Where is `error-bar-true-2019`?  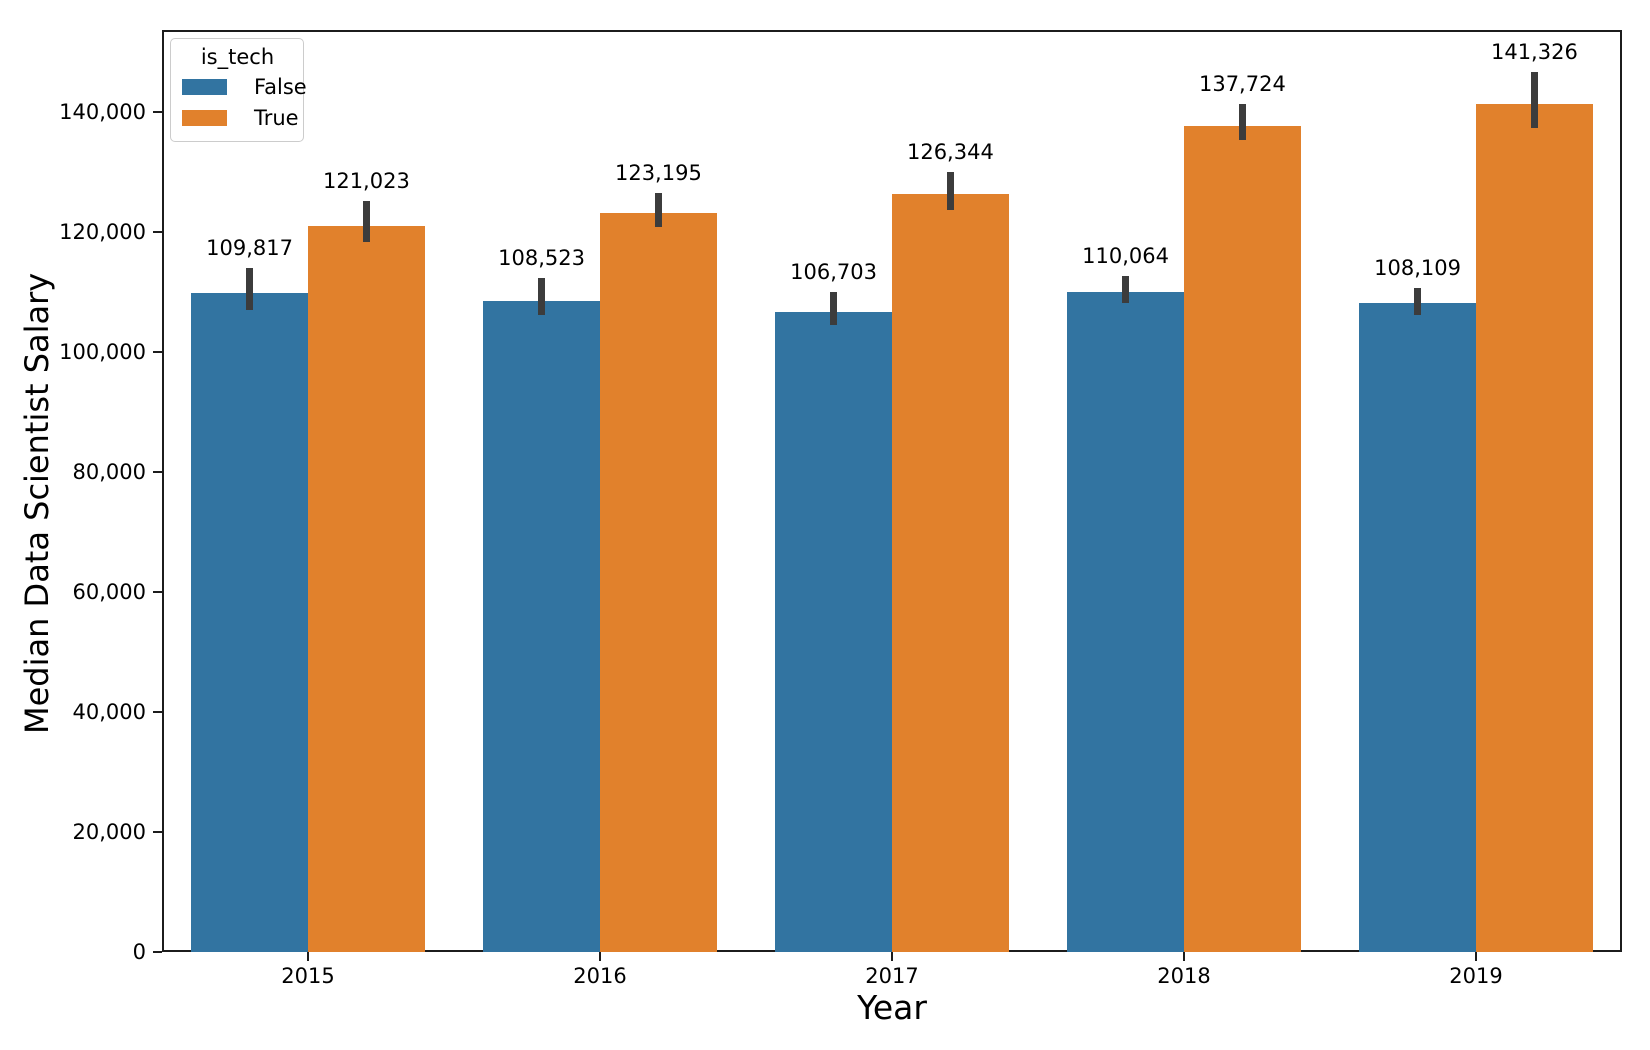 error-bar-true-2019 is located at coordinates (1534, 100).